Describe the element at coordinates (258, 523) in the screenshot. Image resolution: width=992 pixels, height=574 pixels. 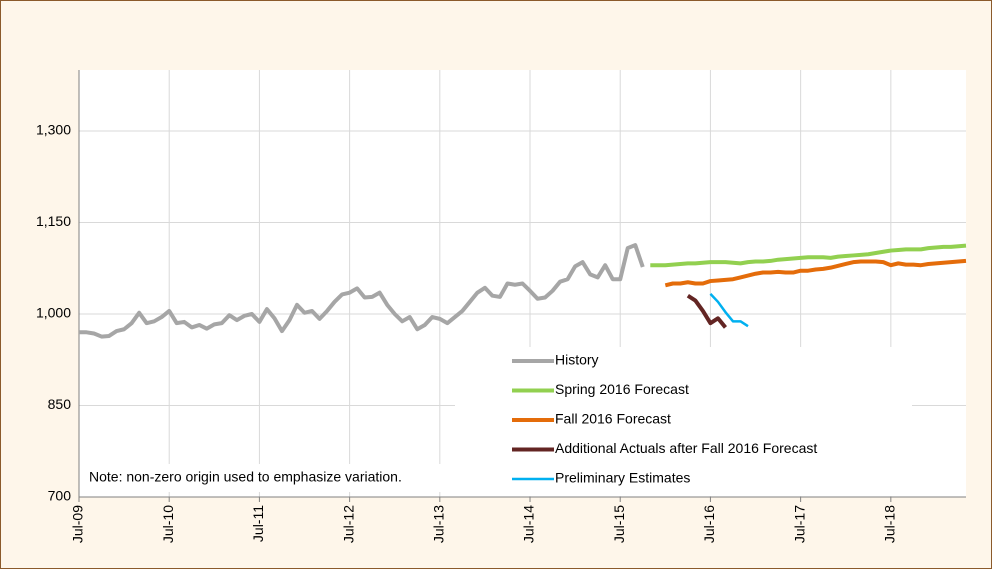
I see `x-tick-label: Jul-11` at that location.